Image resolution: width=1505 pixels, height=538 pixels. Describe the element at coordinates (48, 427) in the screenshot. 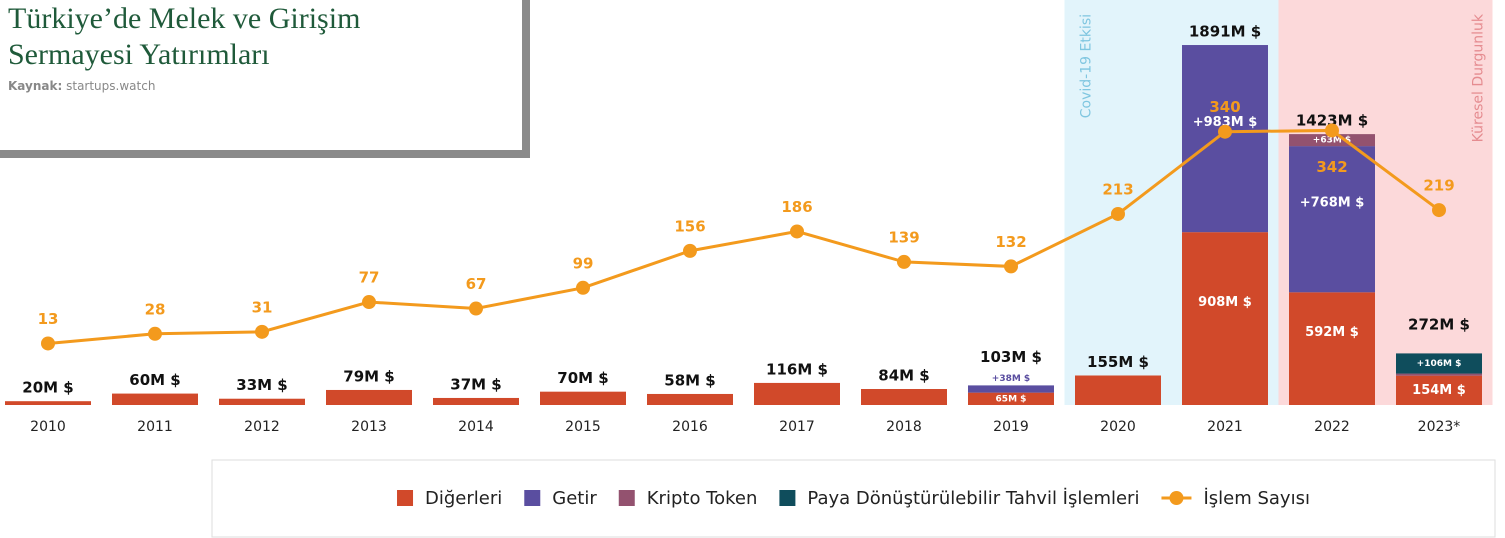

I see `x-tick-label: 2010` at that location.